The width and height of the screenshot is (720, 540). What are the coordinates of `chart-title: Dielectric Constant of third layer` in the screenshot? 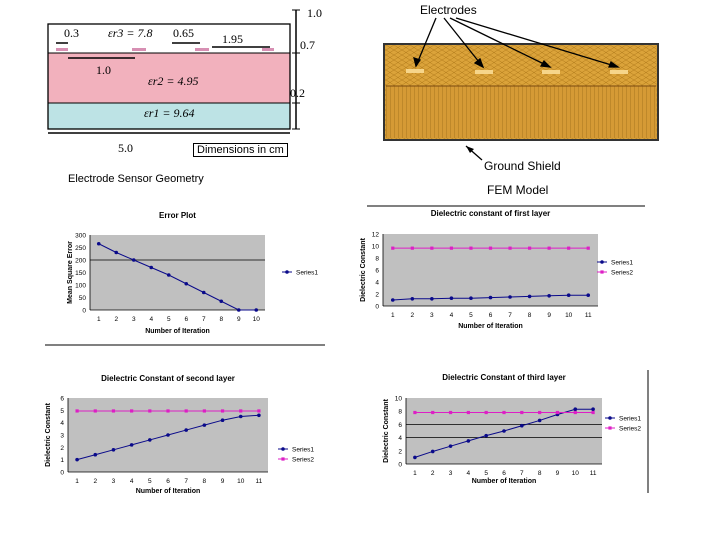 It's located at (504, 377).